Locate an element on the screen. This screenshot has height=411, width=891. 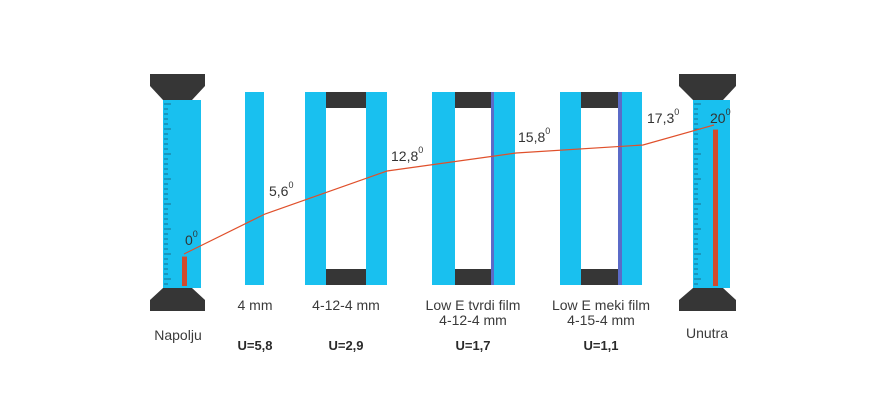
glazing-label-line: Low E tvrdi film is located at coordinates (473, 305).